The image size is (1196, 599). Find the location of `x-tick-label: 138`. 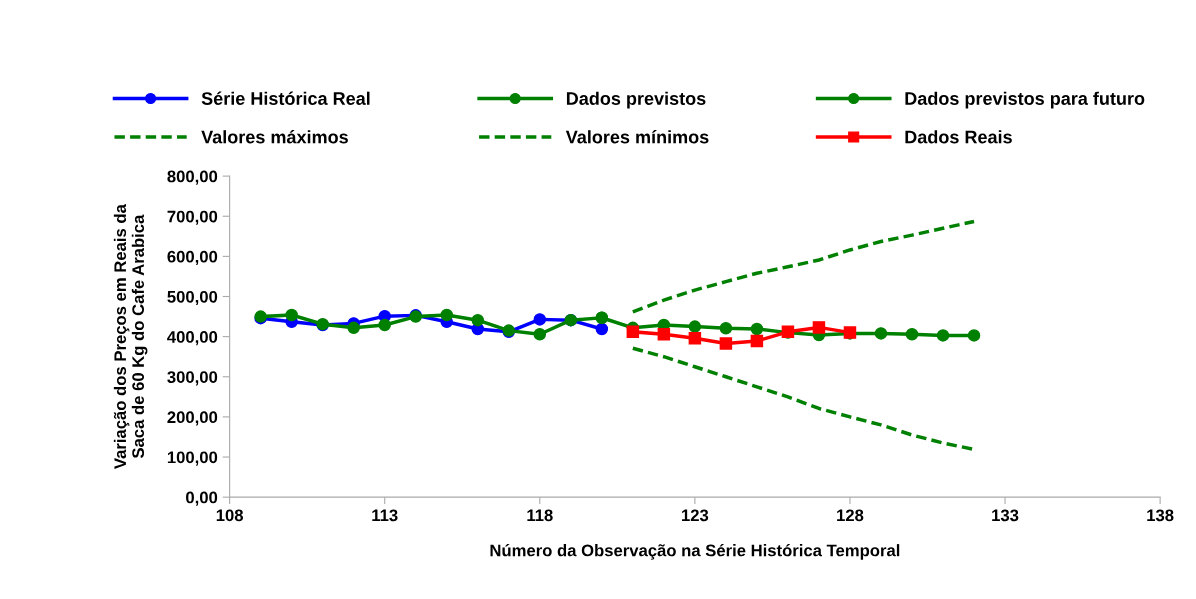

x-tick-label: 138 is located at coordinates (1160, 515).